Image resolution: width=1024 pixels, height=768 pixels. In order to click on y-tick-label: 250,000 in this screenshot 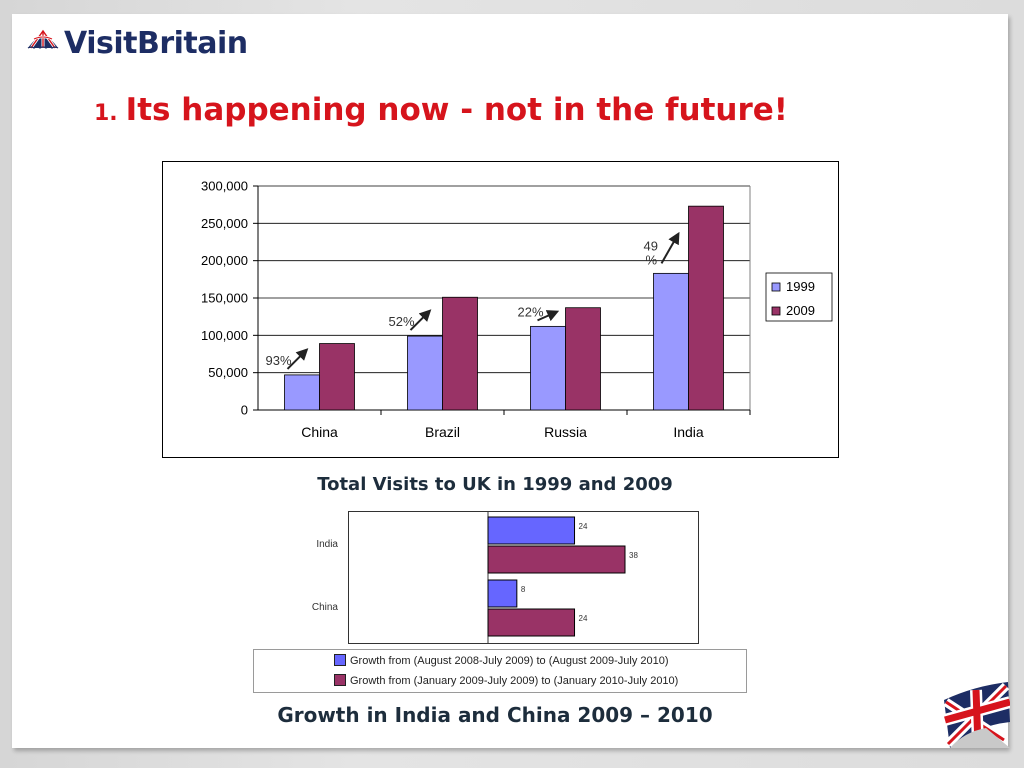, I will do `click(224, 223)`.